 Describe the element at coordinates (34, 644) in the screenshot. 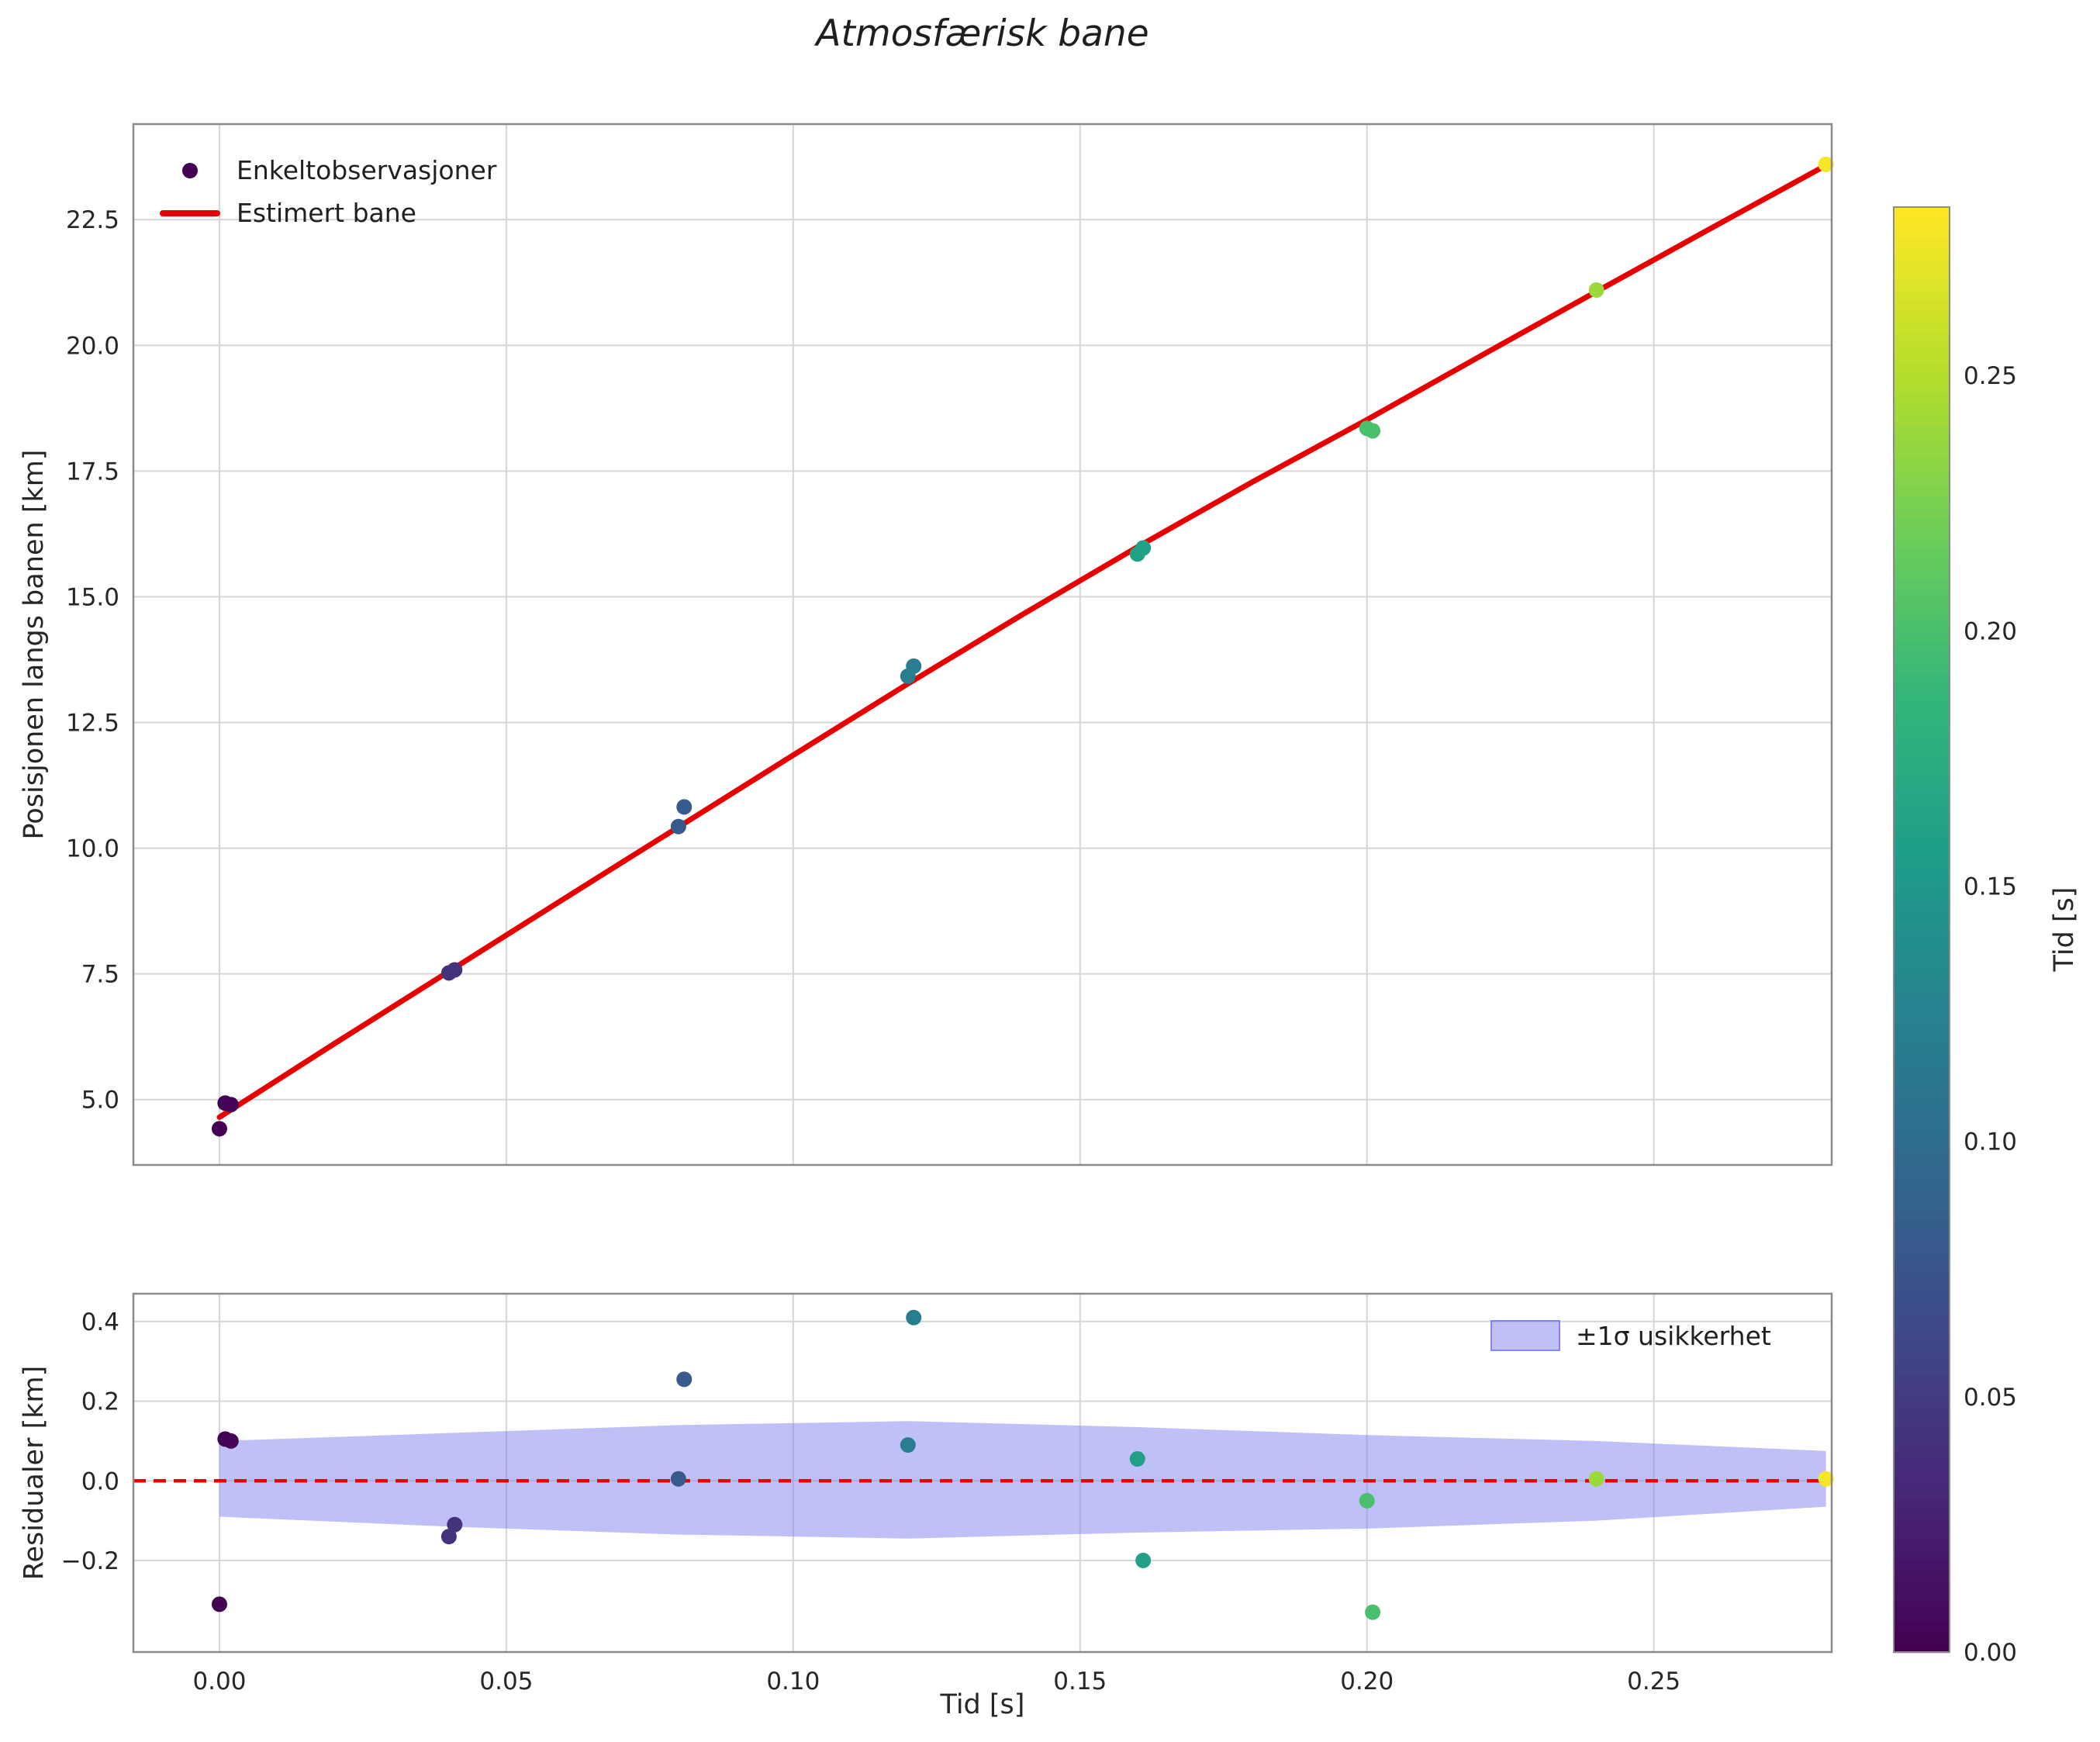

I see `main-y-axis-label: Posisjonen langs banen [km]` at that location.